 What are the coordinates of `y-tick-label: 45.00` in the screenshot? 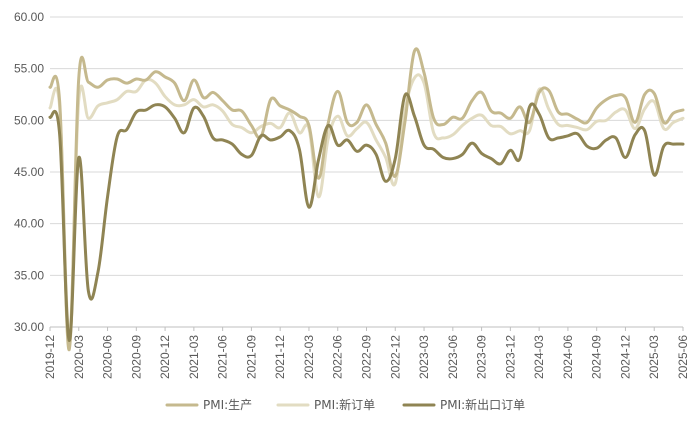 It's located at (29, 172).